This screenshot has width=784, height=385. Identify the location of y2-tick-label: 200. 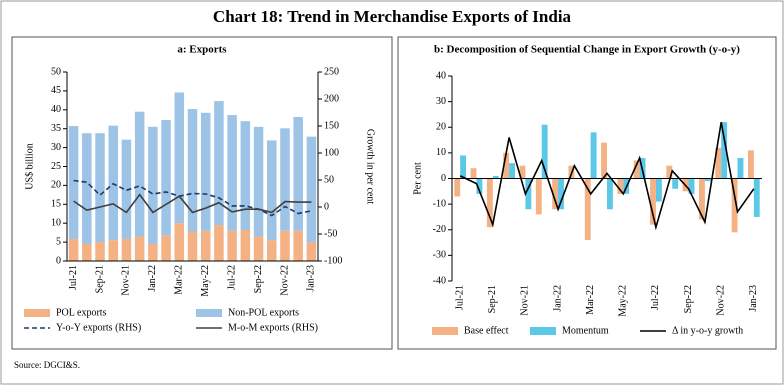
(331, 98).